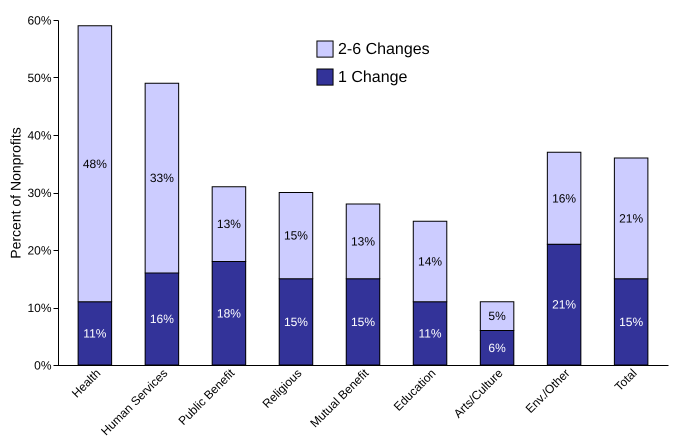 The image size is (678, 443). I want to click on y-axis-title: Percent of Nonprofits, so click(15, 193).